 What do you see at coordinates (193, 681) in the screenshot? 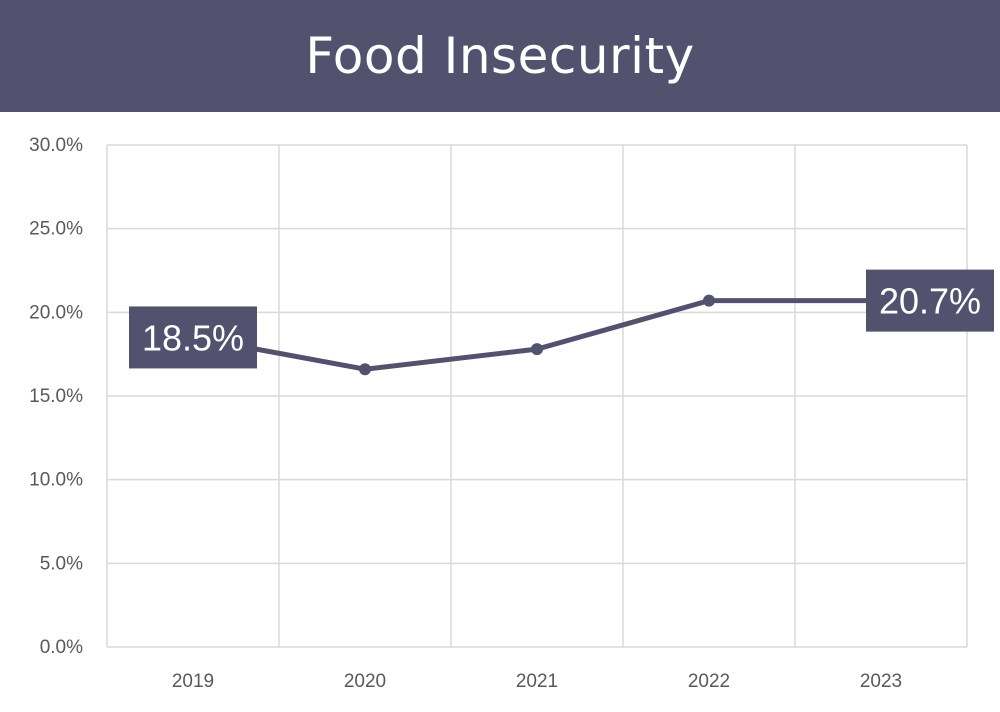
I see `x-tick-label: 2019` at bounding box center [193, 681].